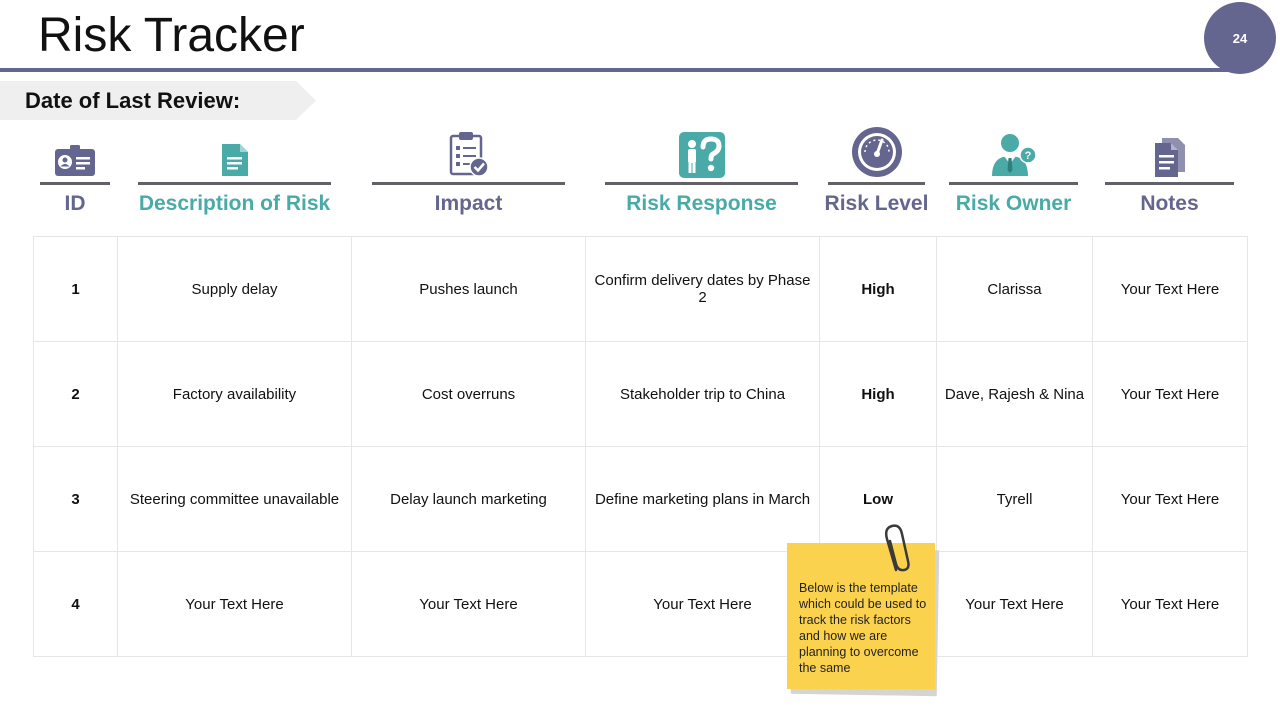 Image resolution: width=1280 pixels, height=720 pixels. I want to click on description-cell: Your Text Here, so click(234, 604).